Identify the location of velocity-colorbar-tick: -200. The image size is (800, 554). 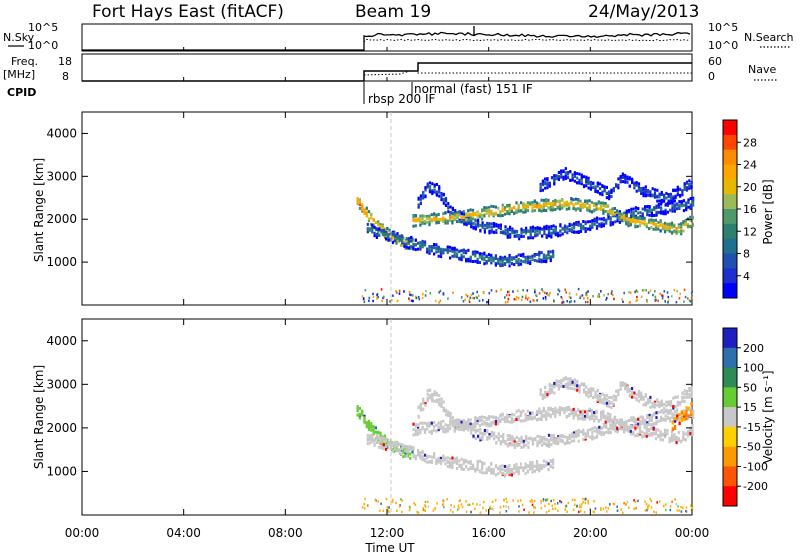
(752, 486).